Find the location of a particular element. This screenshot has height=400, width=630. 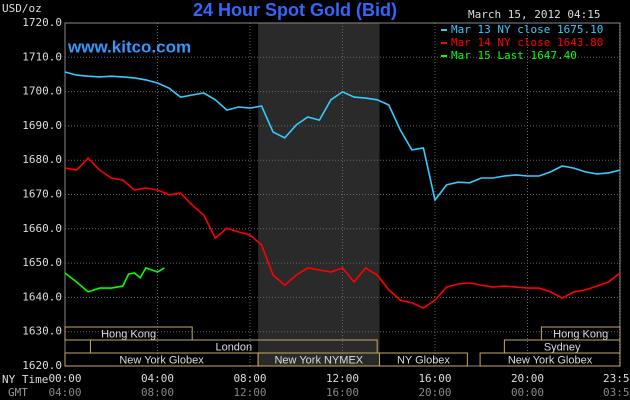

x-tick-label: 08:00 is located at coordinates (249, 378).